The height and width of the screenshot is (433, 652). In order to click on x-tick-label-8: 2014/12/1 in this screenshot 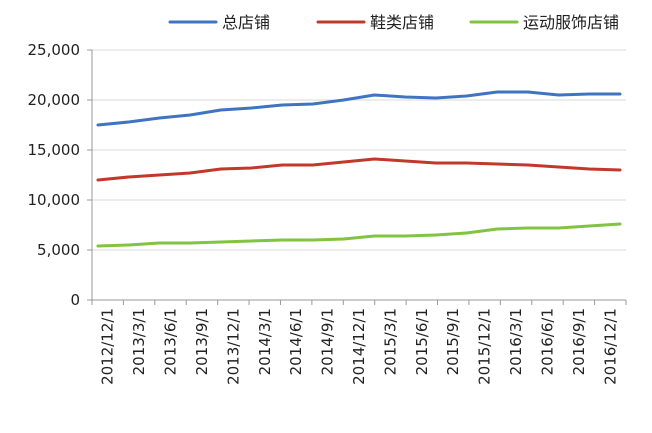, I will do `click(359, 346)`.